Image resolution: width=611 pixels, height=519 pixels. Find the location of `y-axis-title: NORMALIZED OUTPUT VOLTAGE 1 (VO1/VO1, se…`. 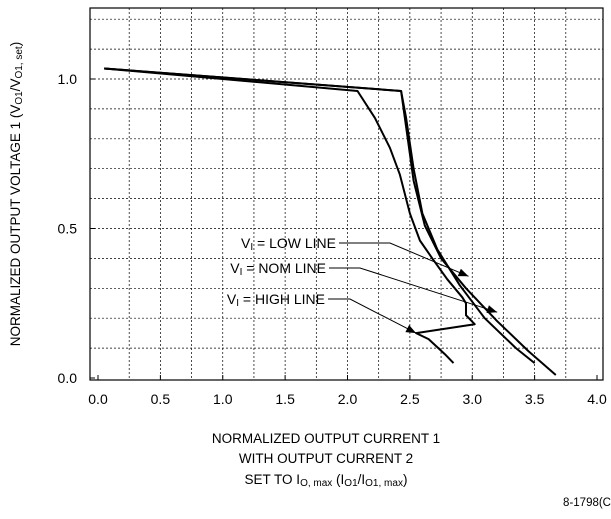

y-axis-title: NORMALIZED OUTPUT VOLTAGE 1 (VO1/VO1, se… is located at coordinates (16, 194).